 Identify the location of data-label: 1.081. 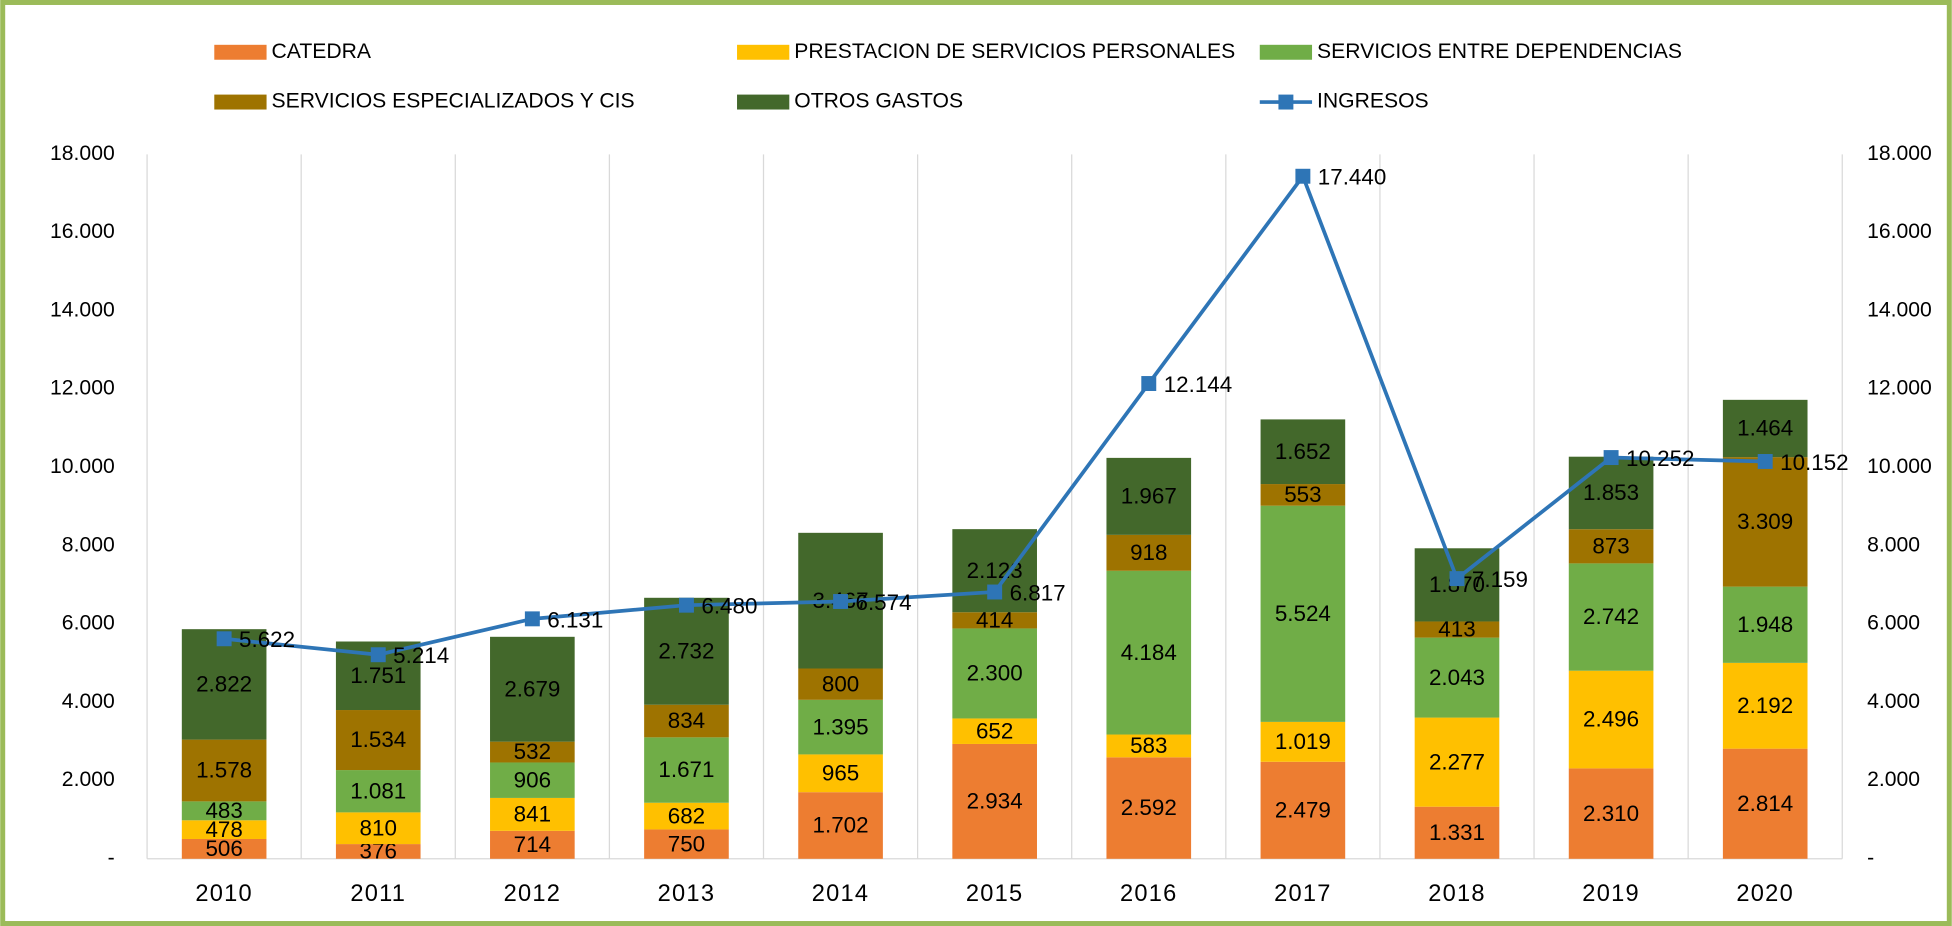
(378, 790).